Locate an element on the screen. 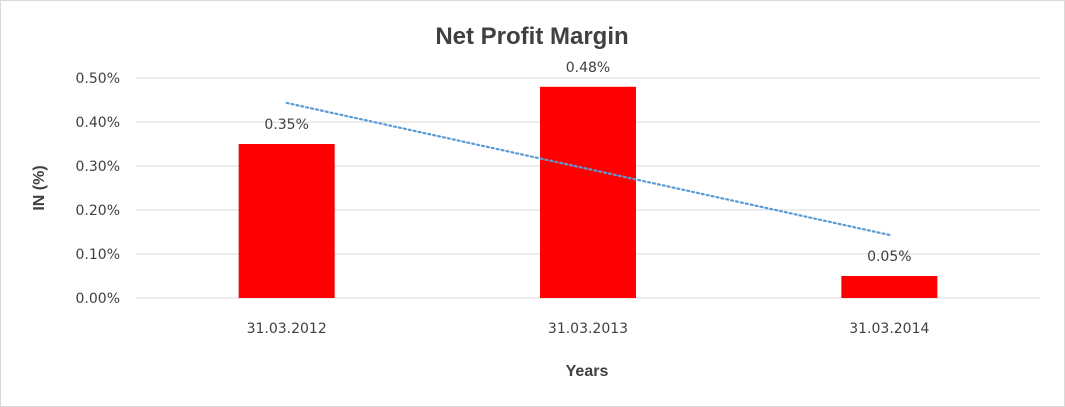  x-tick-label: 31.03.2013 is located at coordinates (588, 329).